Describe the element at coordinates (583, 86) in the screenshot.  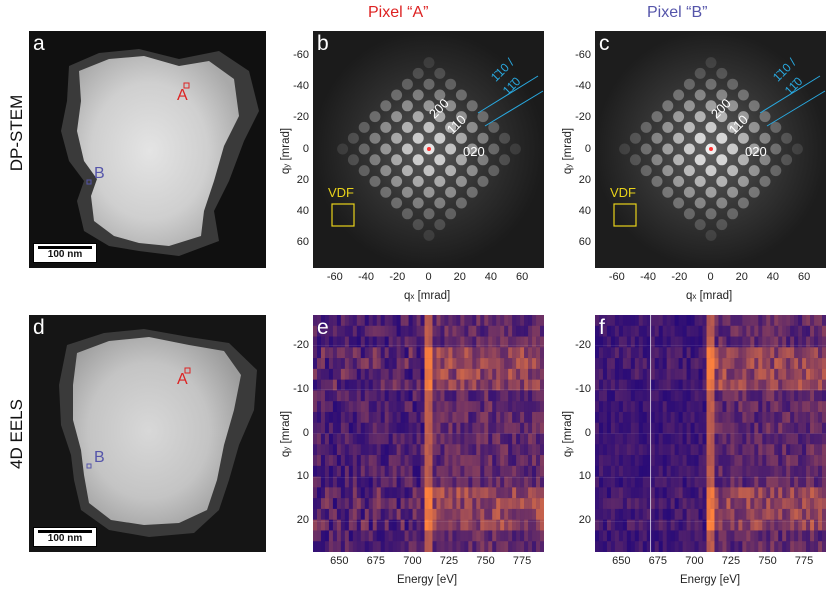
I see `y-tick-label: -40` at that location.